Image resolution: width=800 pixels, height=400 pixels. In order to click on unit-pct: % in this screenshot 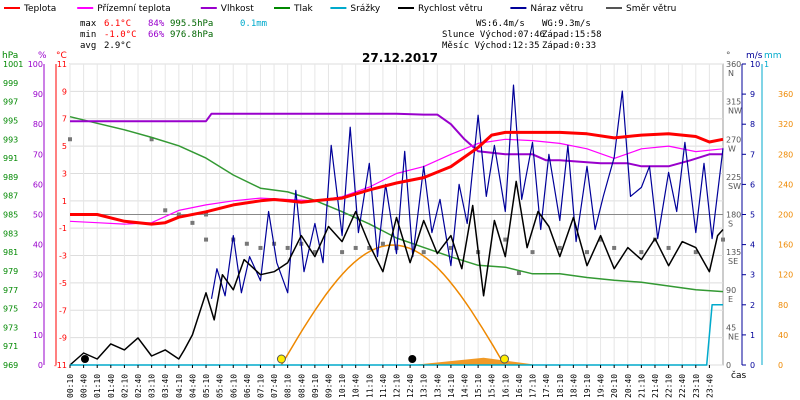, I will do `click(42, 56)`.